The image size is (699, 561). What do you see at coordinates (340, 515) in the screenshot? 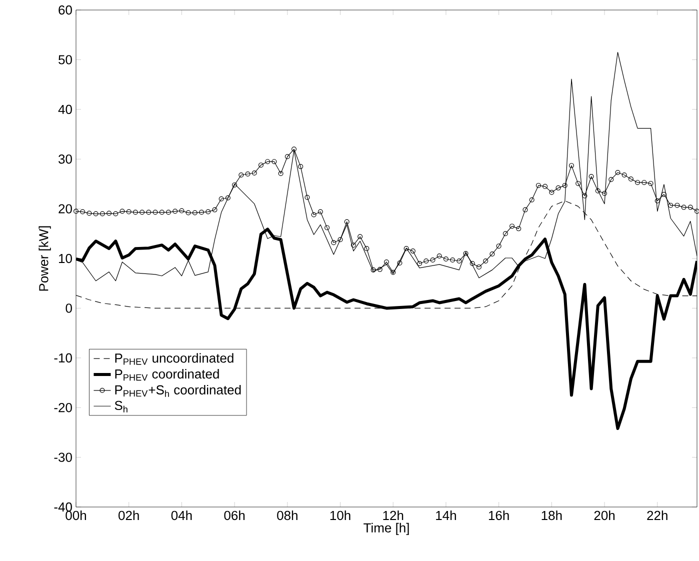
I see `x-tick-label: 10h` at bounding box center [340, 515].